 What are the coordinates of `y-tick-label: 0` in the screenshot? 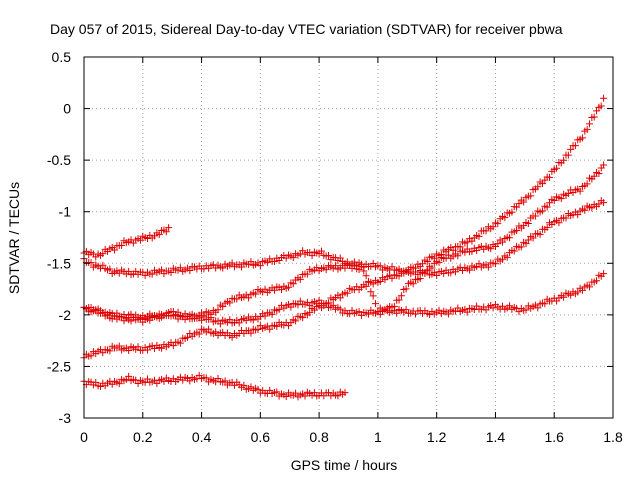 It's located at (67, 109).